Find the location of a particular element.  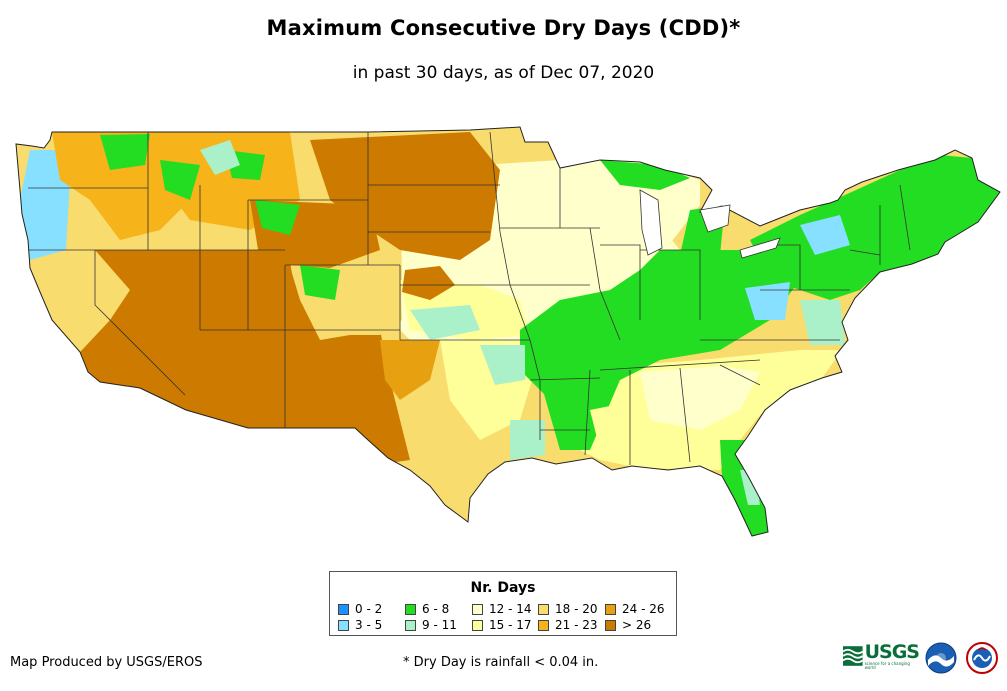

legend-item: 15 - 17 is located at coordinates (502, 625).